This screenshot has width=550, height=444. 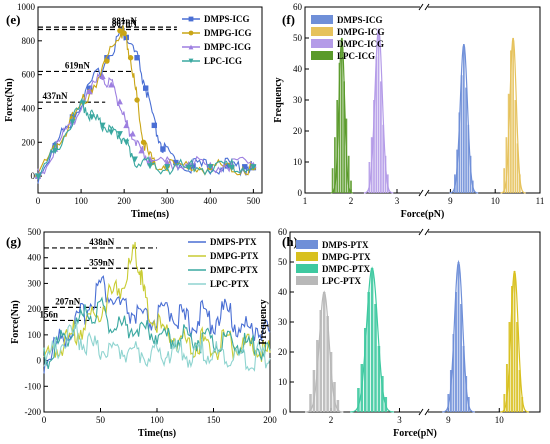 I want to click on panel-label-g: (g), so click(x=13, y=241).